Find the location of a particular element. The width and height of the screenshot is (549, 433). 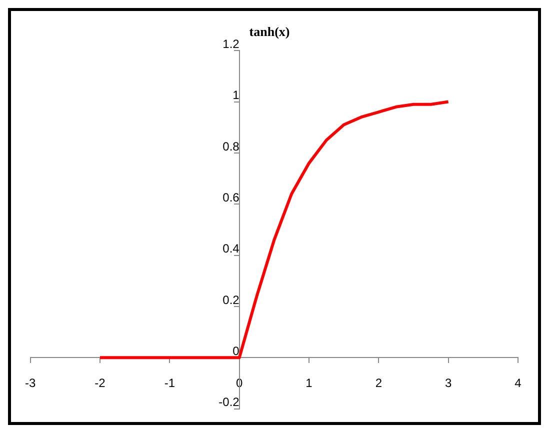

y-tick-label: 0.6 is located at coordinates (231, 197).